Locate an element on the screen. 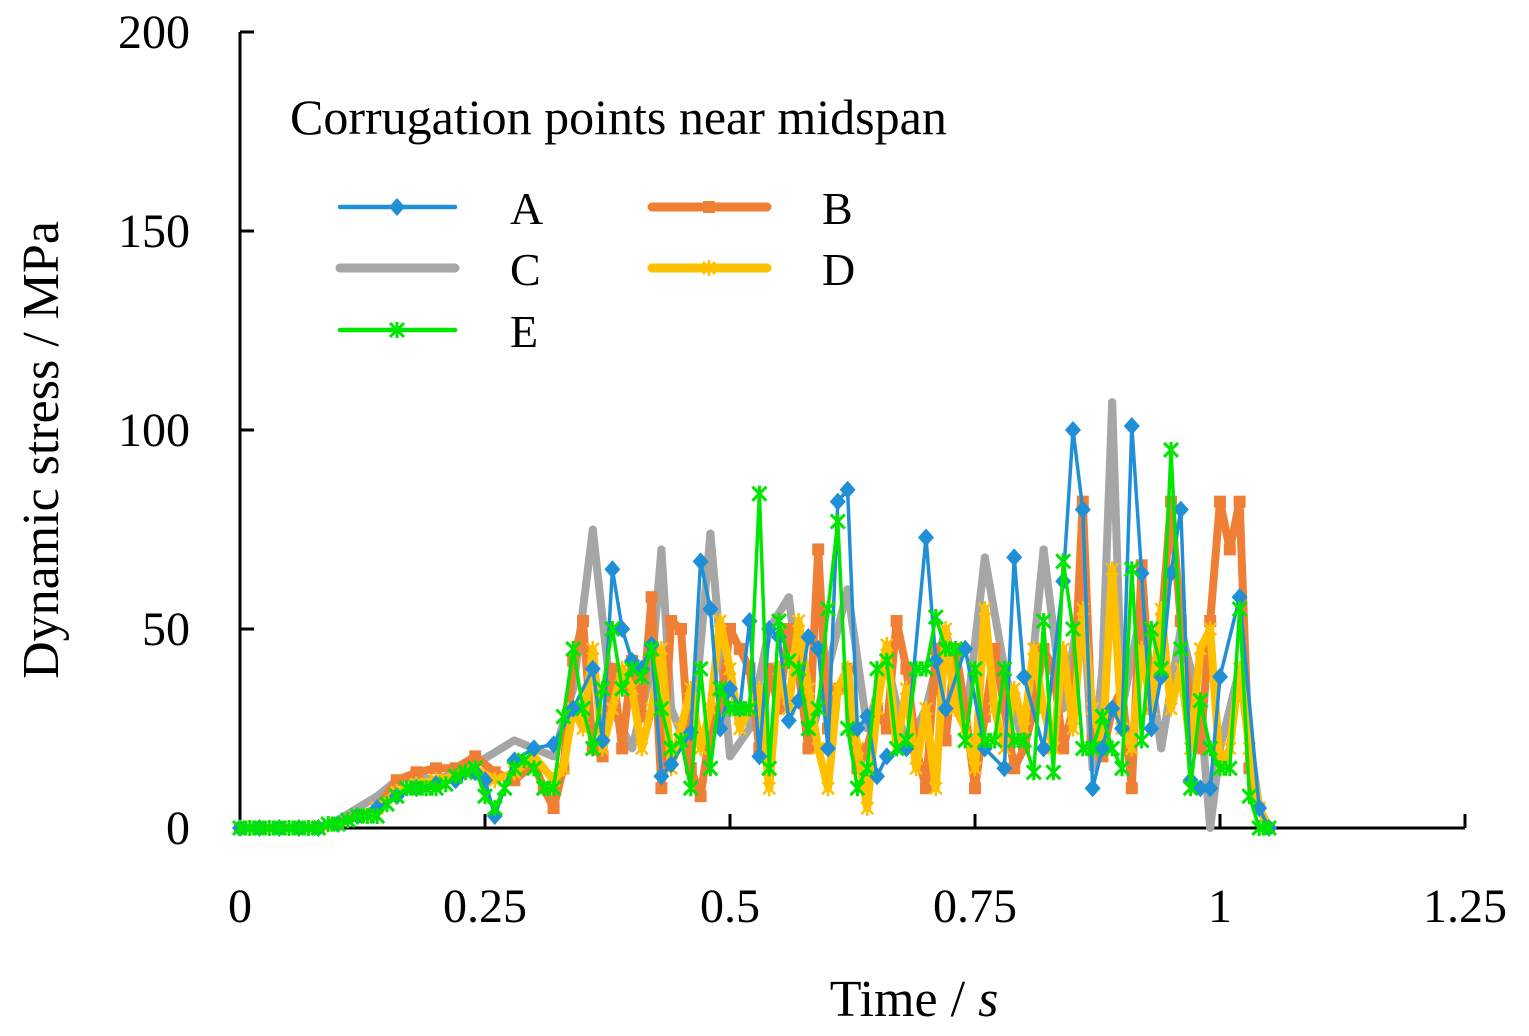 Image resolution: width=1529 pixels, height=1036 pixels. legend-label: B is located at coordinates (837, 208).